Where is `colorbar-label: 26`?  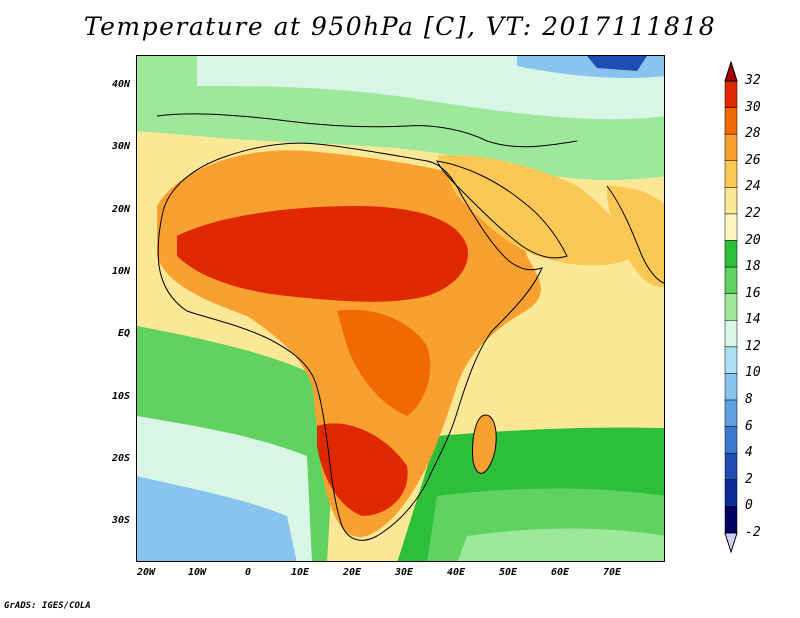 colorbar-label: 26 is located at coordinates (753, 160).